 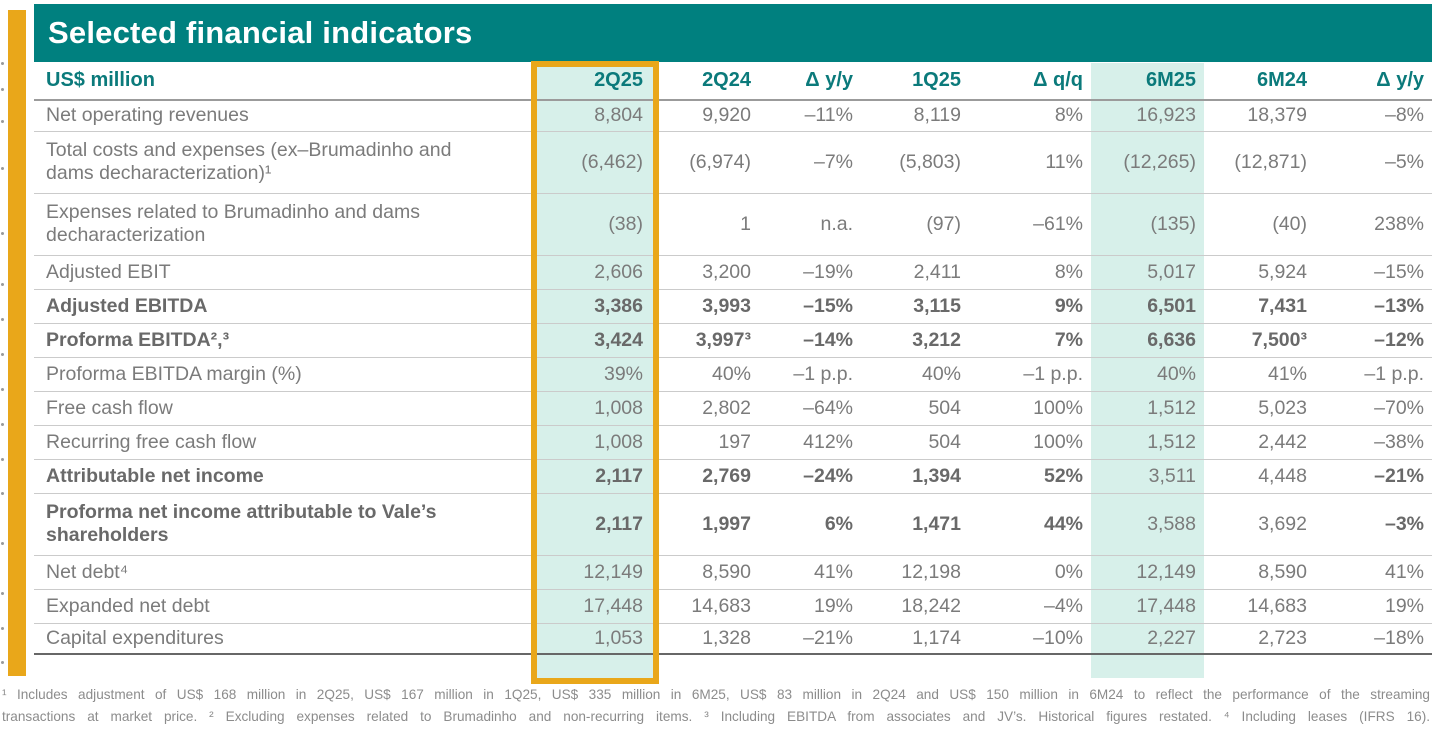 I want to click on table-cell: 3,993, so click(x=705, y=306).